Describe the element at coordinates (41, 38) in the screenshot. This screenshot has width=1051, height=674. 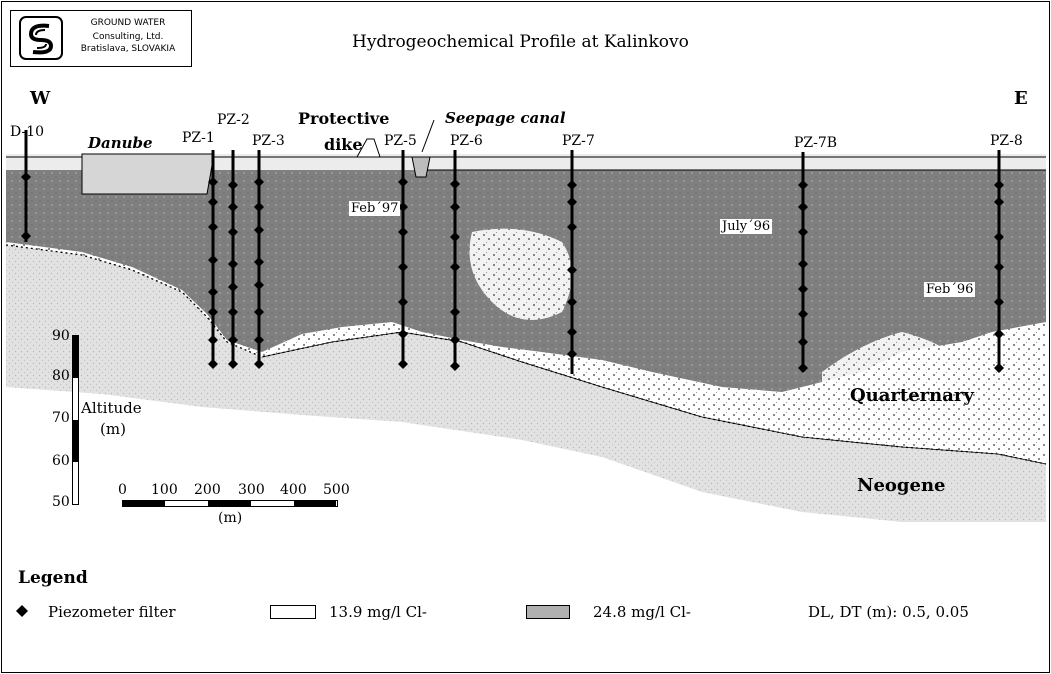
I see `stylized-s-icon` at that location.